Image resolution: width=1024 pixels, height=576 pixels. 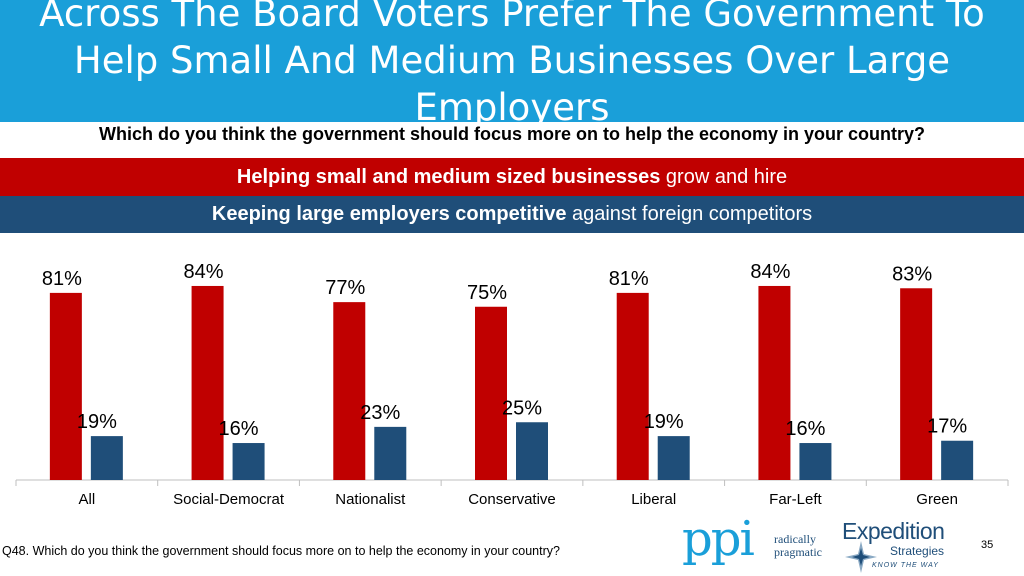 What do you see at coordinates (937, 499) in the screenshot?
I see `x-tick-label: Green` at bounding box center [937, 499].